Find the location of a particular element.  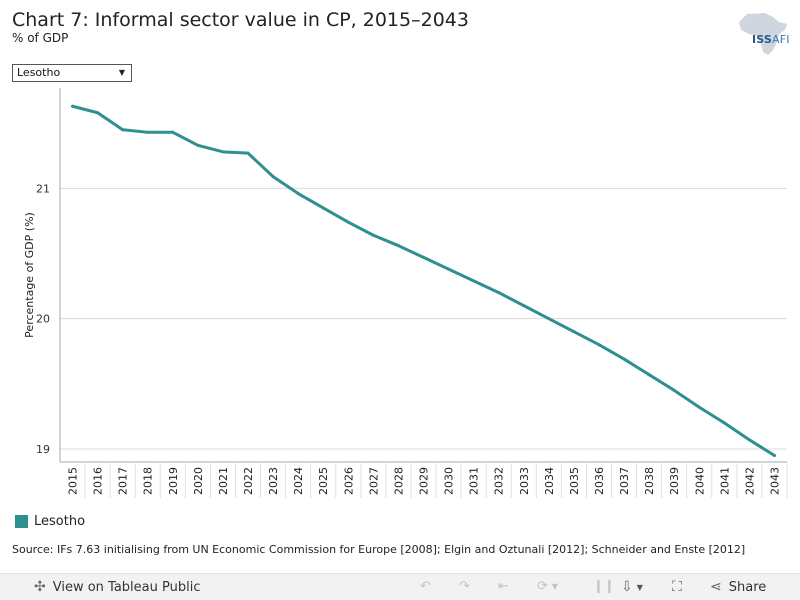

pause-icon: ❙❙ is located at coordinates (604, 586).